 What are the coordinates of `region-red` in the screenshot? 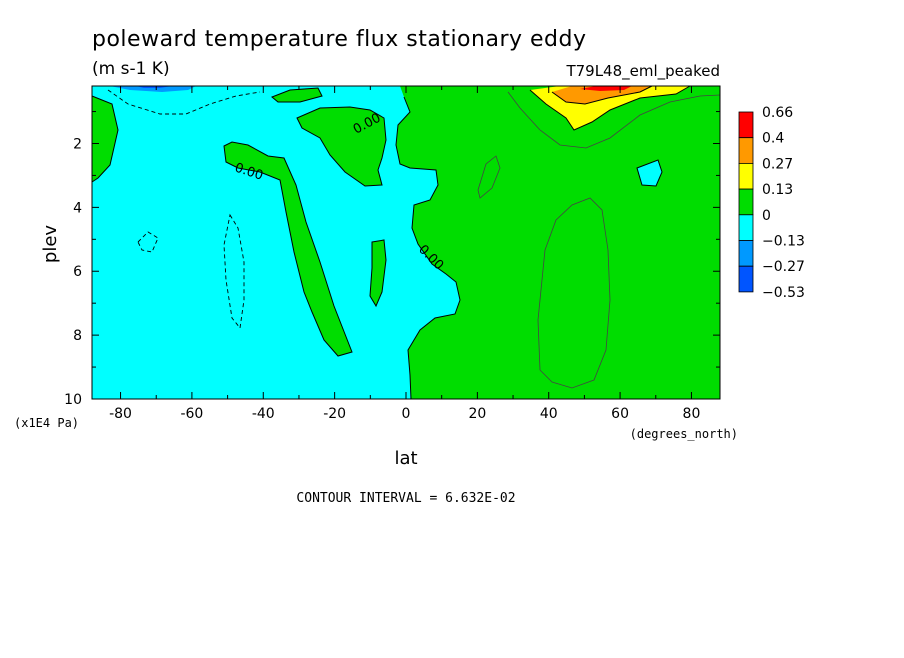 It's located at (606, 88).